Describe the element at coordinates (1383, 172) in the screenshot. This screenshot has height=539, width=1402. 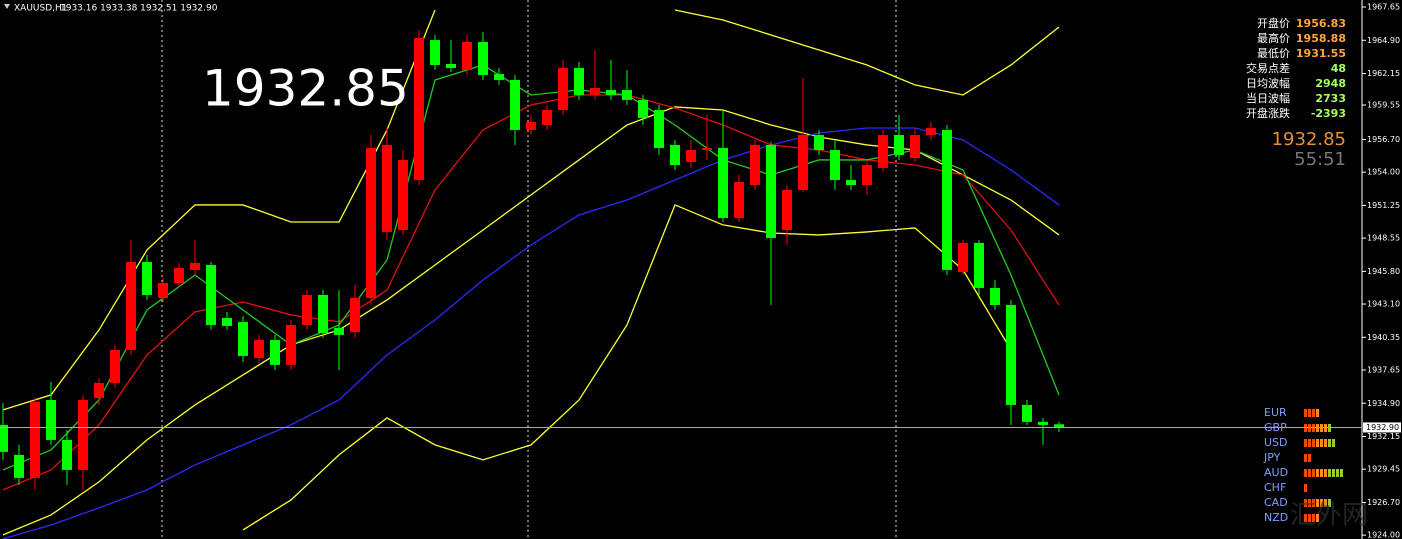
I see `y-tick-label: 1954.00` at that location.